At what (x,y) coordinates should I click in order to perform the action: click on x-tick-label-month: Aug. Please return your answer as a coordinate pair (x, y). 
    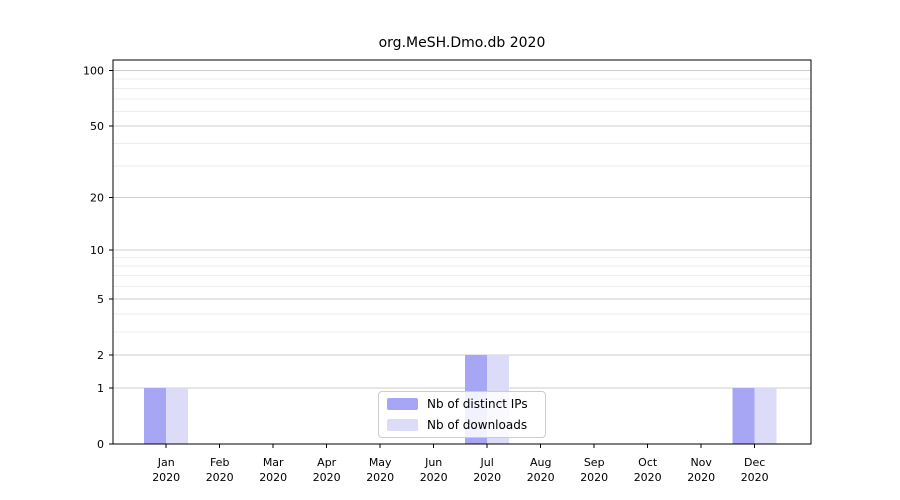
    Looking at the image, I should click on (540, 462).